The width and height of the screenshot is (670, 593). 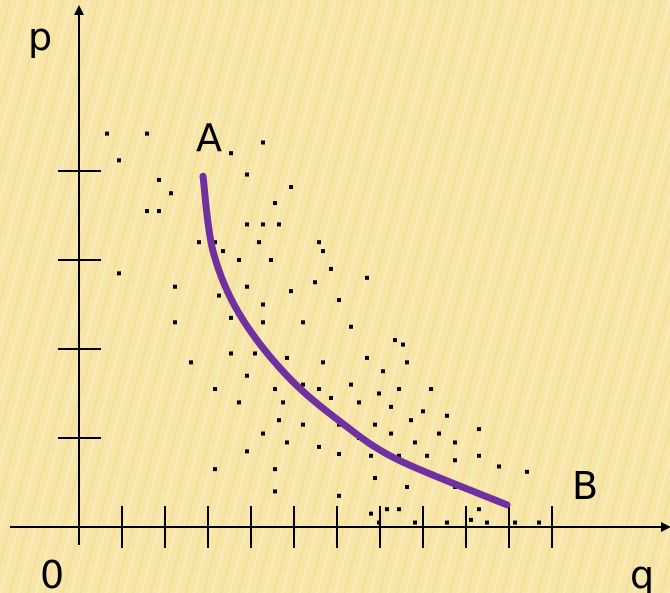 I want to click on origin-label: 0, so click(x=52, y=573).